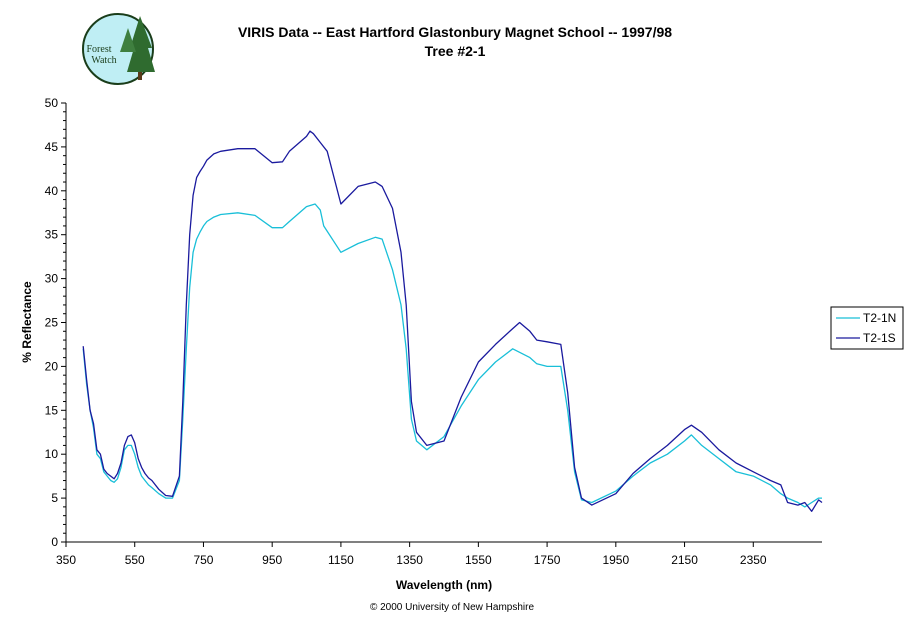 The image size is (911, 623). I want to click on legend-label-t2-1s: T2-1S, so click(879, 338).